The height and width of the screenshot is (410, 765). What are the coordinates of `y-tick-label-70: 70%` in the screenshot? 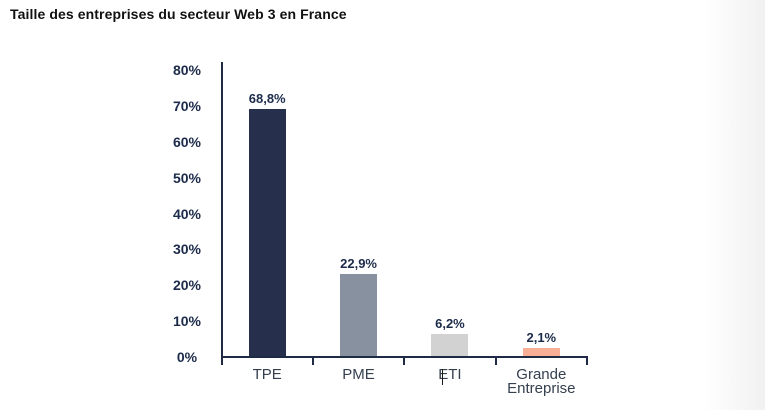 It's located at (187, 105).